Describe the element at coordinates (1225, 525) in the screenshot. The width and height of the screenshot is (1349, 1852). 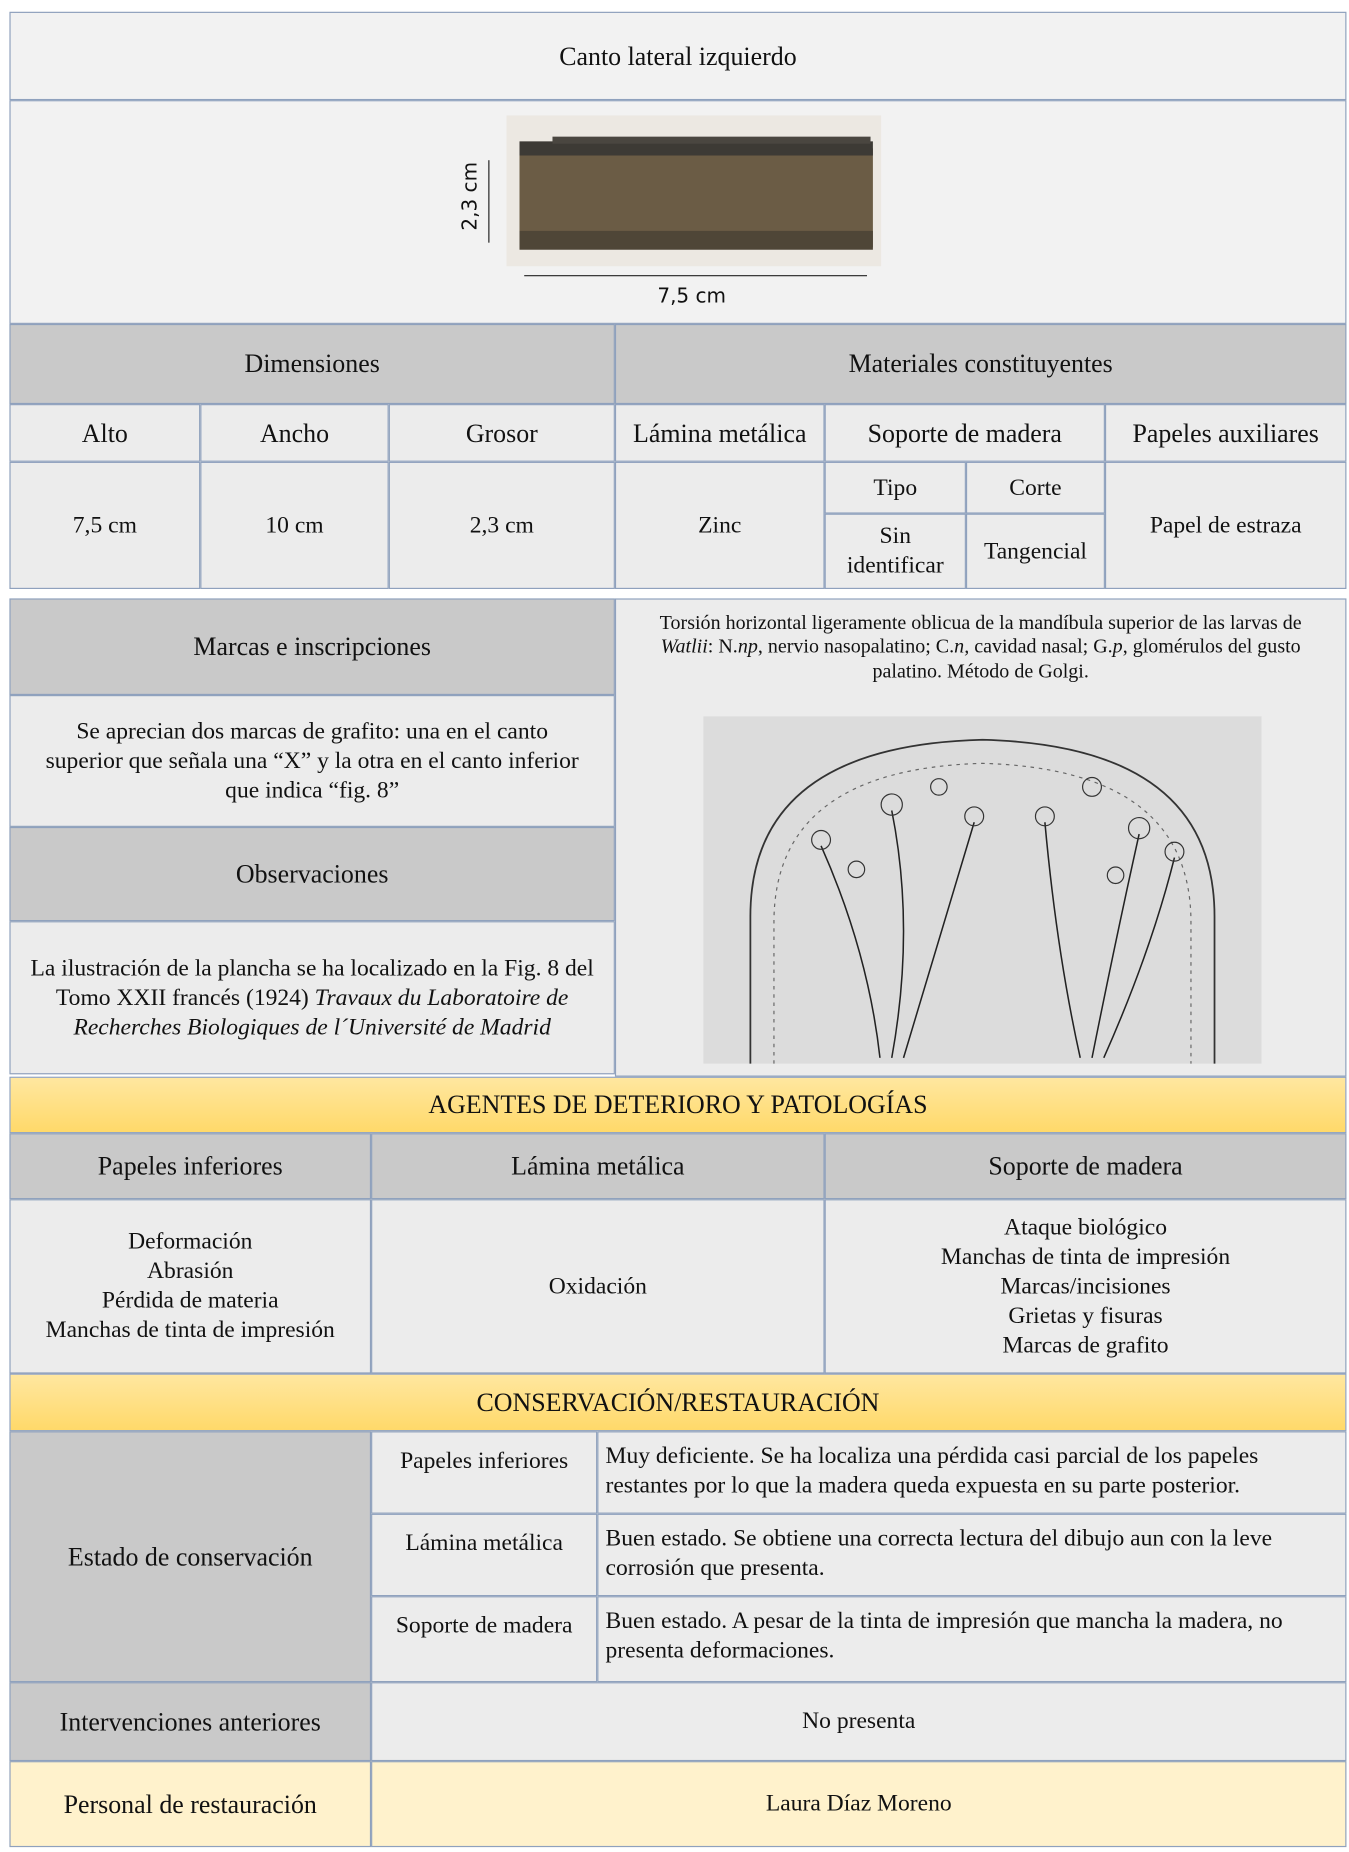
I see `value: Papel de estraza` at that location.